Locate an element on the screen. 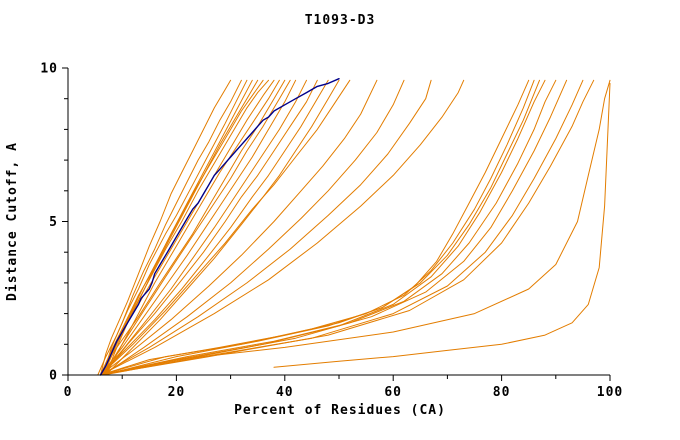  x-tick-label: 20 is located at coordinates (177, 392).